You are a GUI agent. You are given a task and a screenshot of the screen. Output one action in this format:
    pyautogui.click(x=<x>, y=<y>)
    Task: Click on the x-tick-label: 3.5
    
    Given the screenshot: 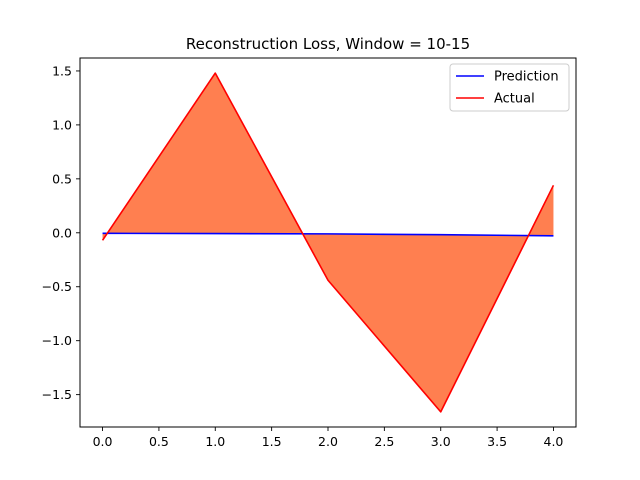 What is the action you would take?
    pyautogui.click(x=497, y=441)
    